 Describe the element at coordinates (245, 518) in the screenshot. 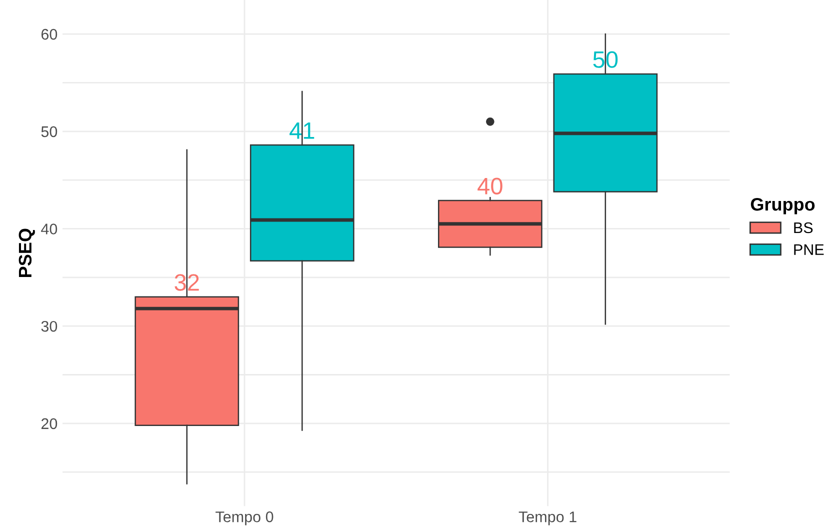

I see `x-tick-label: Tempo 0` at that location.